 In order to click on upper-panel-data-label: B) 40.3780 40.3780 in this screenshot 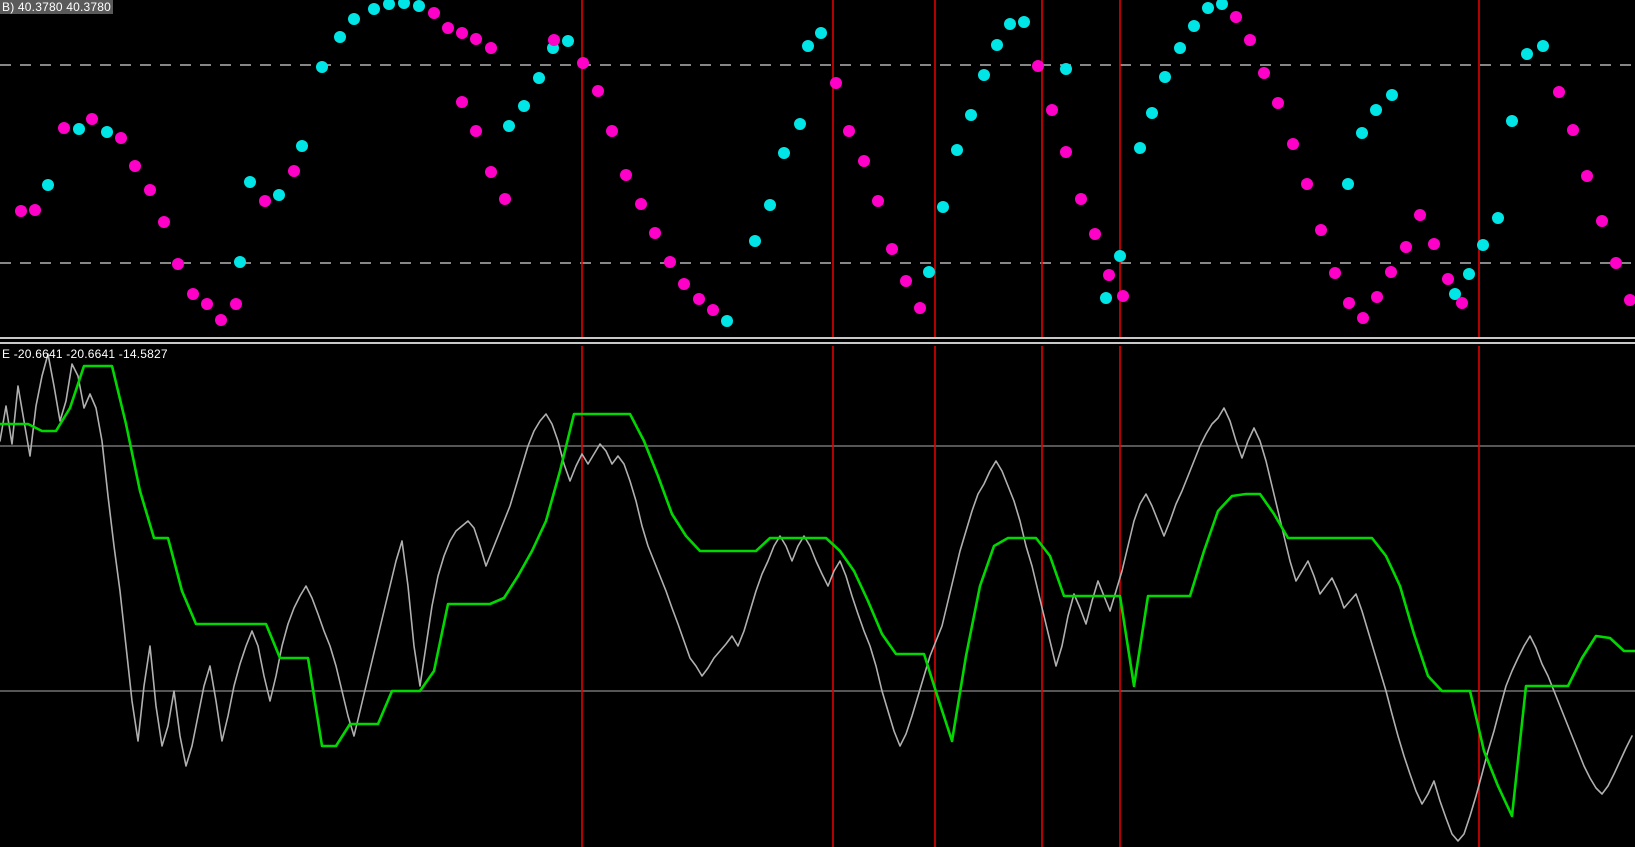, I will do `click(57, 7)`.